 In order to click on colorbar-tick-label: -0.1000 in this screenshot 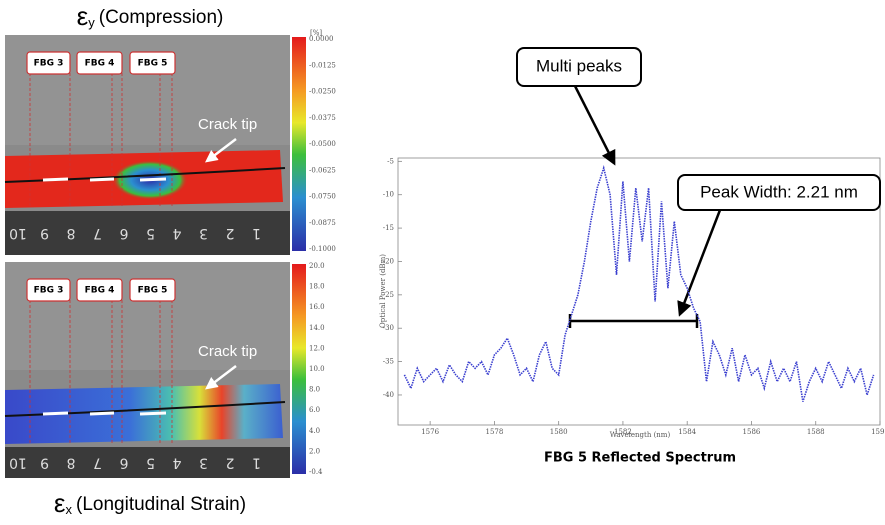, I will do `click(322, 249)`.